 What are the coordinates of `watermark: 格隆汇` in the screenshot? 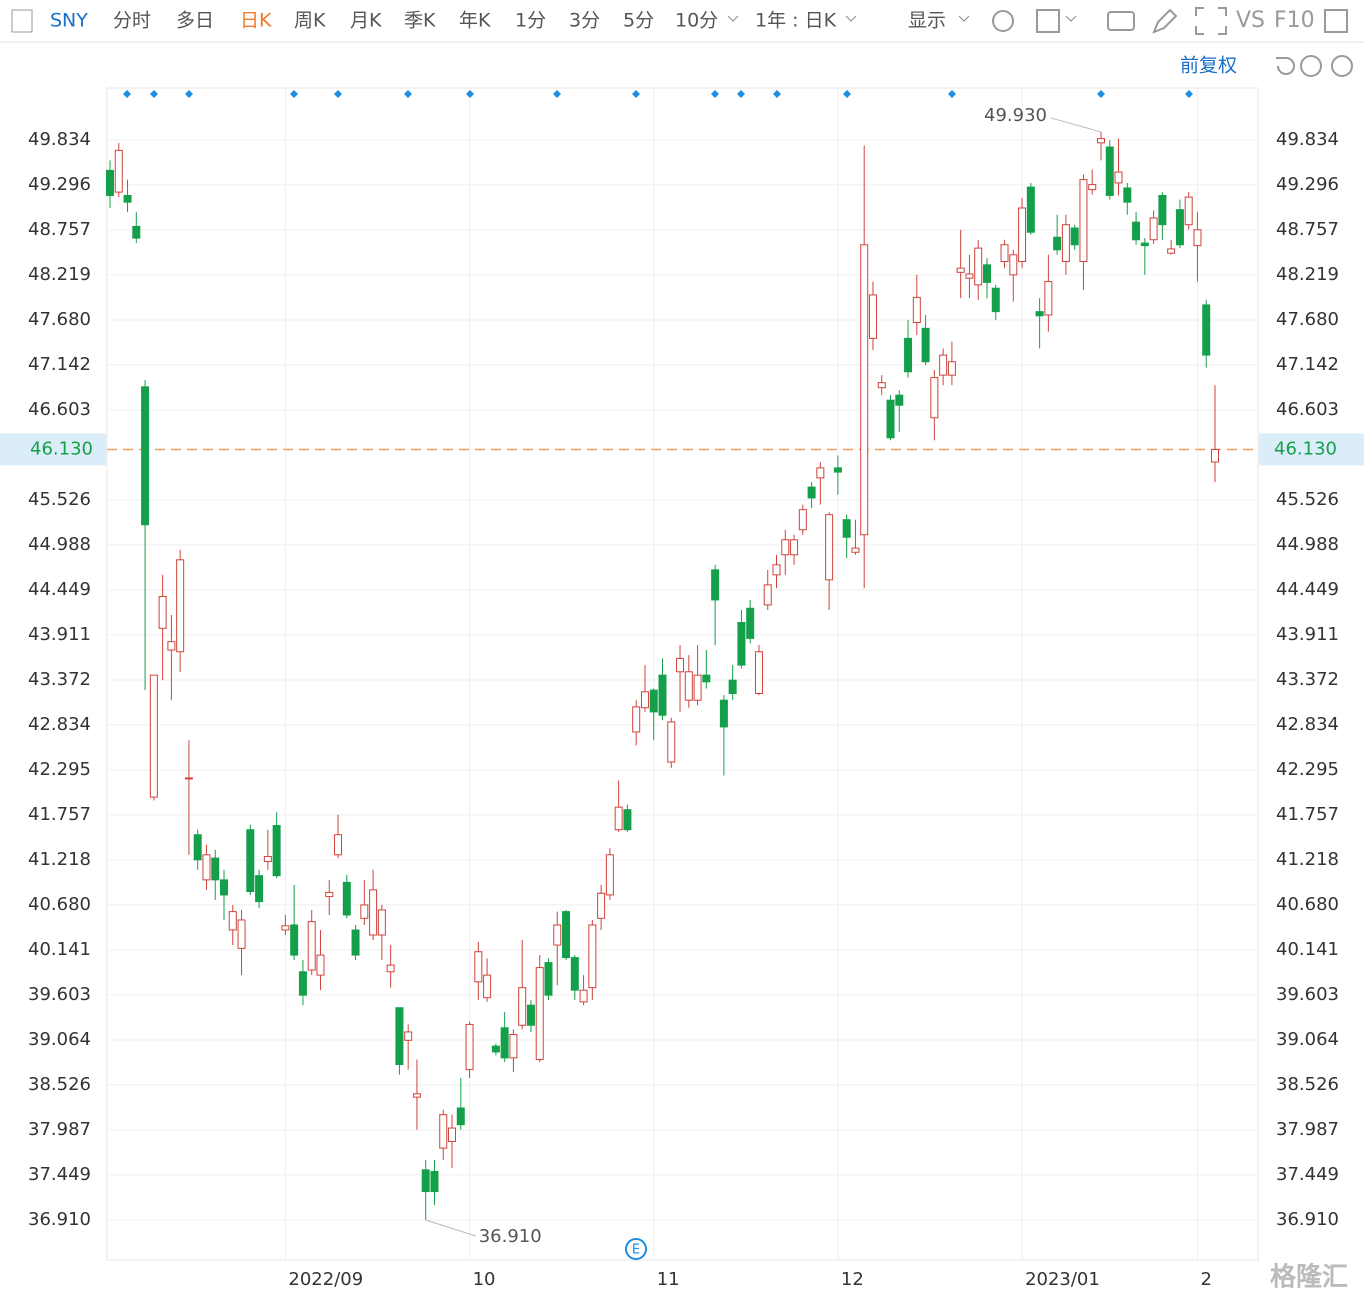 It's located at (1309, 1277).